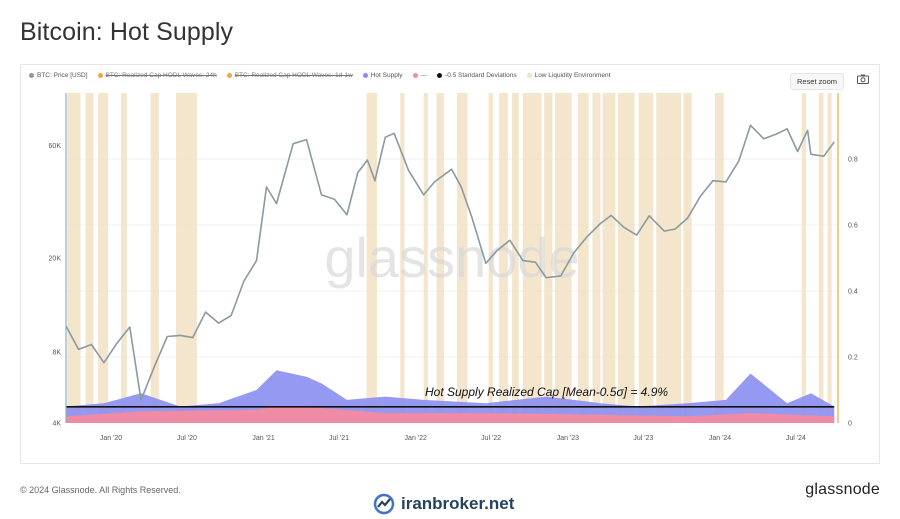  What do you see at coordinates (55, 259) in the screenshot?
I see `y-left-tick-label: 20K` at bounding box center [55, 259].